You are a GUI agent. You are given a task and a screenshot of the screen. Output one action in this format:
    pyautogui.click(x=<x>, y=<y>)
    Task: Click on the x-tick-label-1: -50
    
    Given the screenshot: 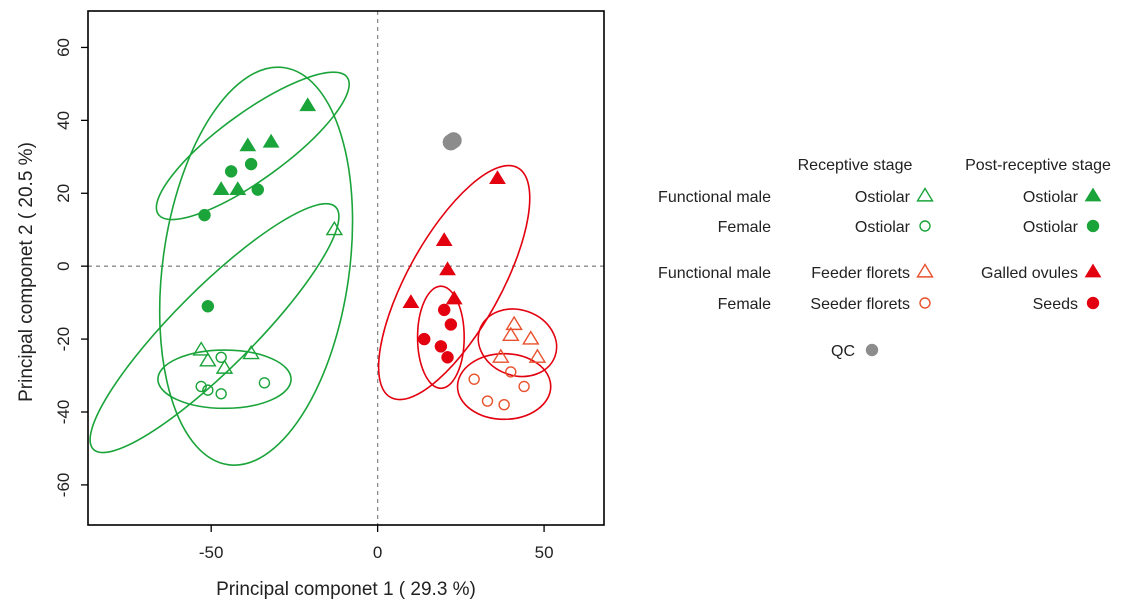 What is the action you would take?
    pyautogui.click(x=211, y=552)
    